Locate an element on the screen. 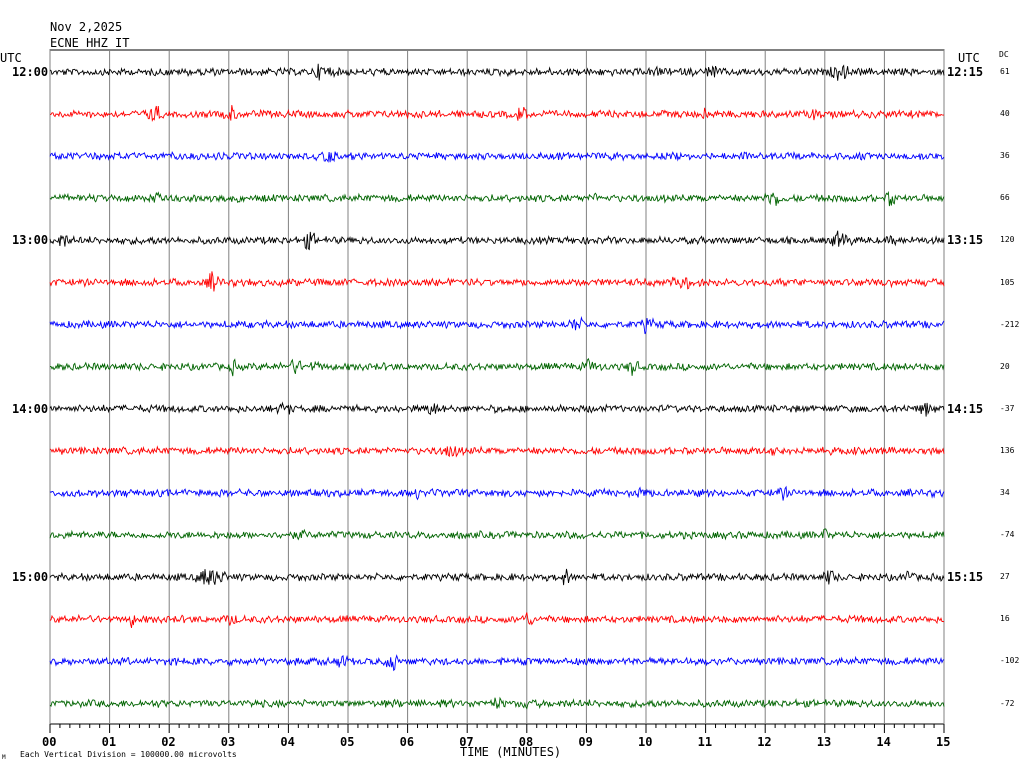 This screenshot has height=768, width=1024. row-dc-offset: 120 is located at coordinates (1007, 240).